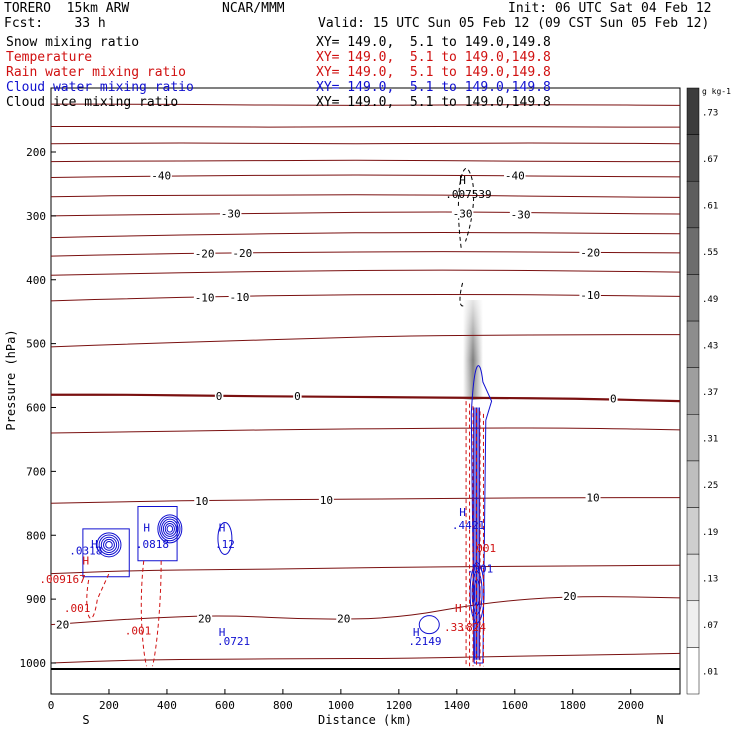 The width and height of the screenshot is (740, 740). I want to click on cloud-ice-contour, so click(466, 207).